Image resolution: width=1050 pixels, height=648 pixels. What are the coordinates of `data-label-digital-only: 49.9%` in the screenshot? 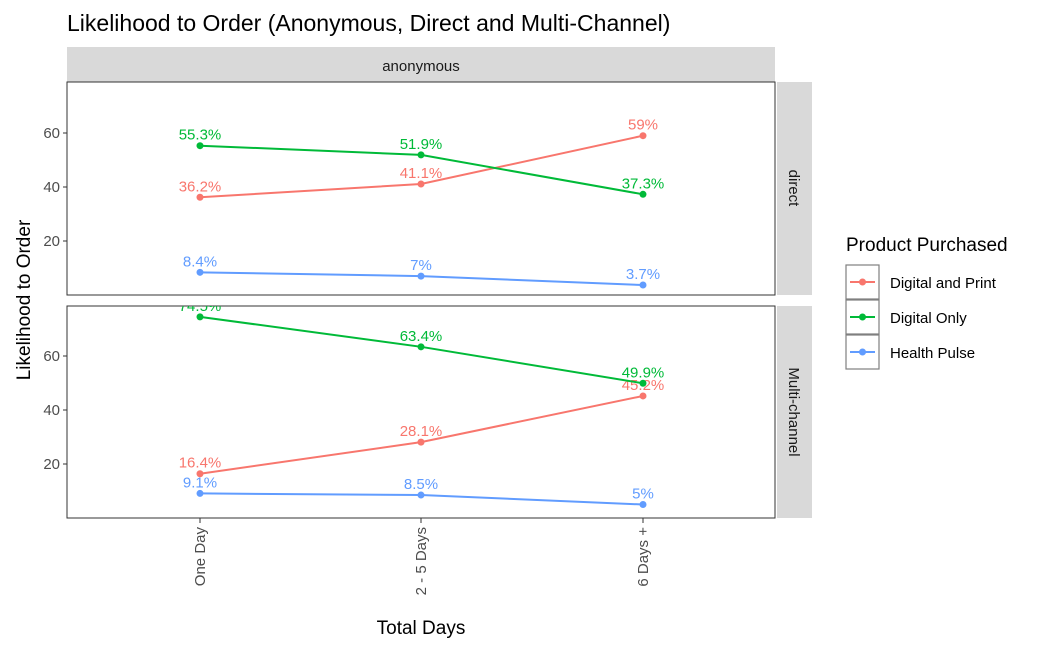 It's located at (643, 372).